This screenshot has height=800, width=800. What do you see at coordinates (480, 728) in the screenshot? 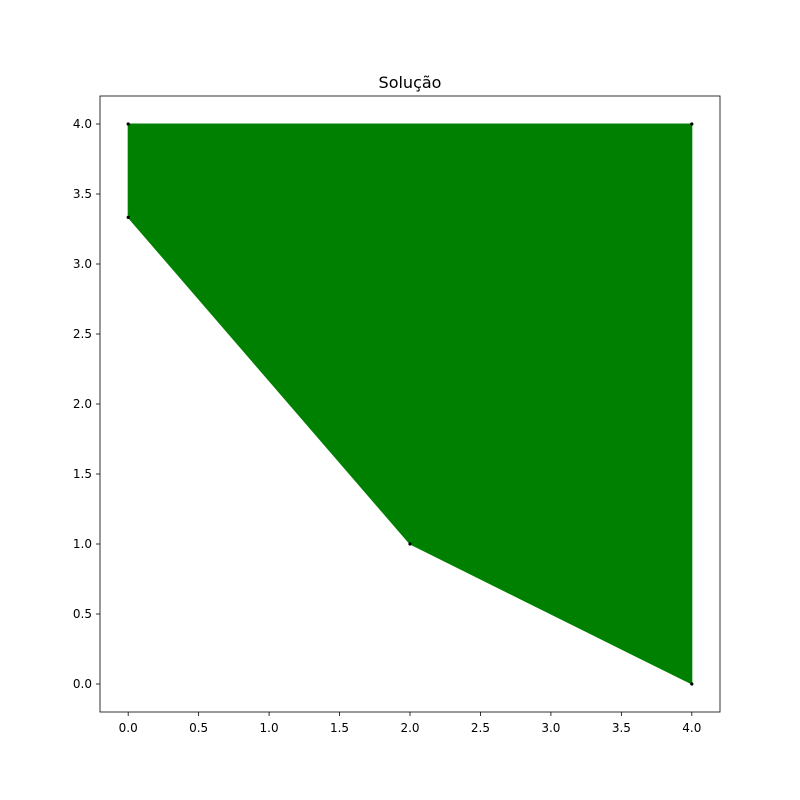
I see `x-tick-label: 2.5` at bounding box center [480, 728].